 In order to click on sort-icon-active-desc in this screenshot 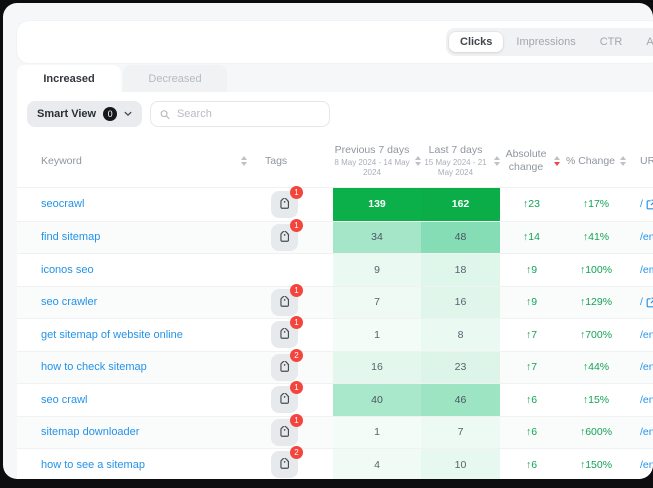, I will do `click(557, 161)`.